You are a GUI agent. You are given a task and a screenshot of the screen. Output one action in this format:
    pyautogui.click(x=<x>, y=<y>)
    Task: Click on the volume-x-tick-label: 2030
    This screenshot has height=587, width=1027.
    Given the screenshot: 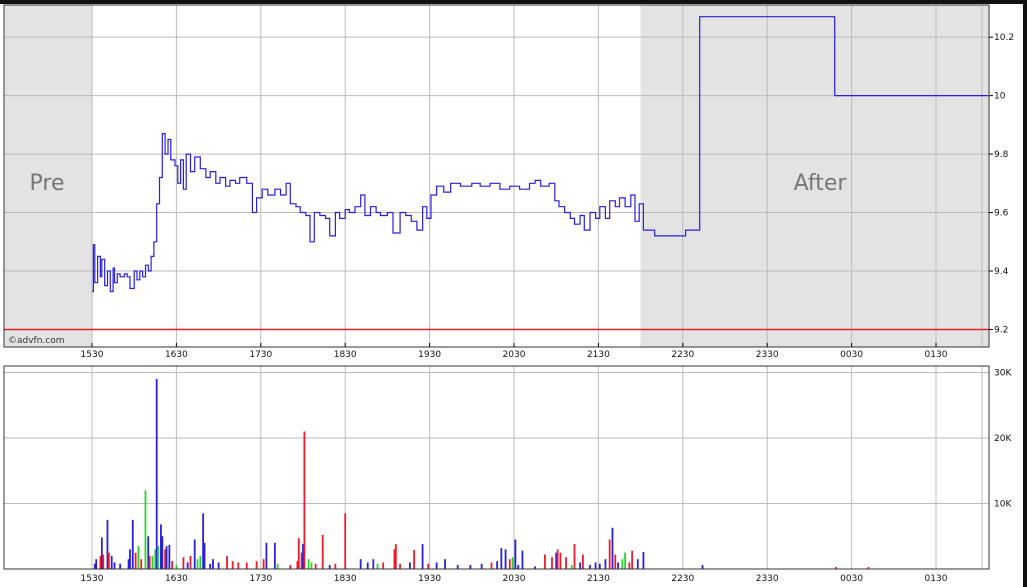 What is the action you would take?
    pyautogui.click(x=514, y=579)
    